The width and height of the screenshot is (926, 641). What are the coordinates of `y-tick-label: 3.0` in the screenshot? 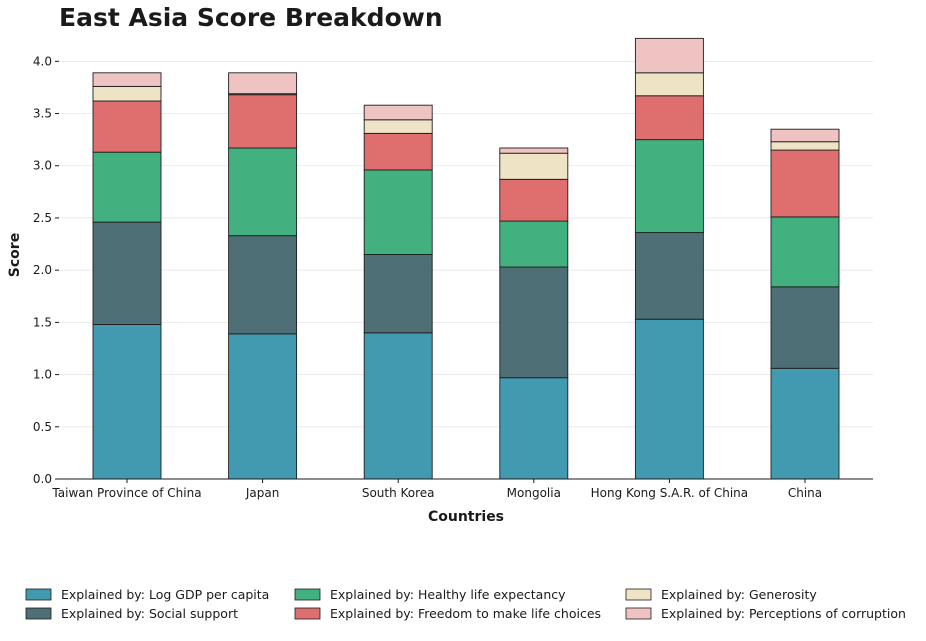 It's located at (42, 166).